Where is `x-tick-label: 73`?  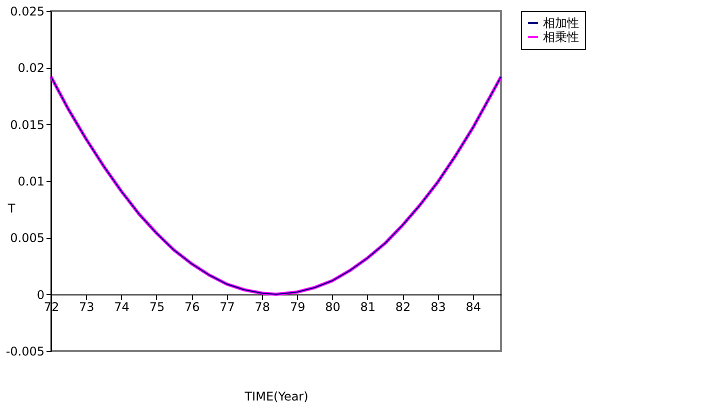
x-tick-label: 73 is located at coordinates (86, 307).